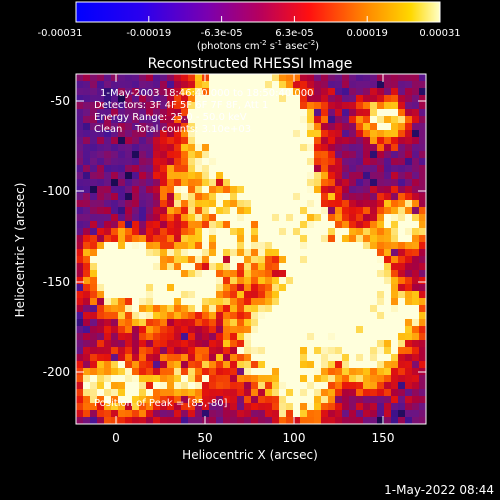 This screenshot has width=500, height=500. I want to click on y-axis-label: Heliocentric Y (arcsec), so click(20, 250).